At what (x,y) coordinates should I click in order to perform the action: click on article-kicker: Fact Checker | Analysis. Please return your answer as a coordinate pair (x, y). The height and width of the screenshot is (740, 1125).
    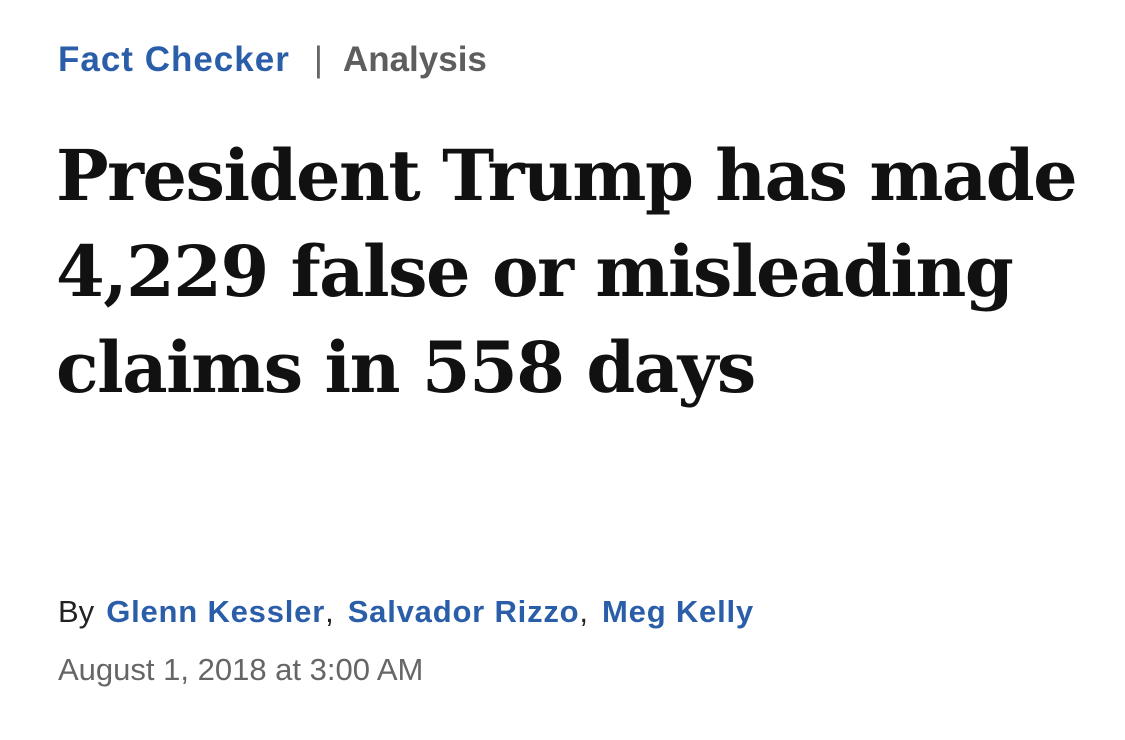
    Looking at the image, I should click on (272, 60).